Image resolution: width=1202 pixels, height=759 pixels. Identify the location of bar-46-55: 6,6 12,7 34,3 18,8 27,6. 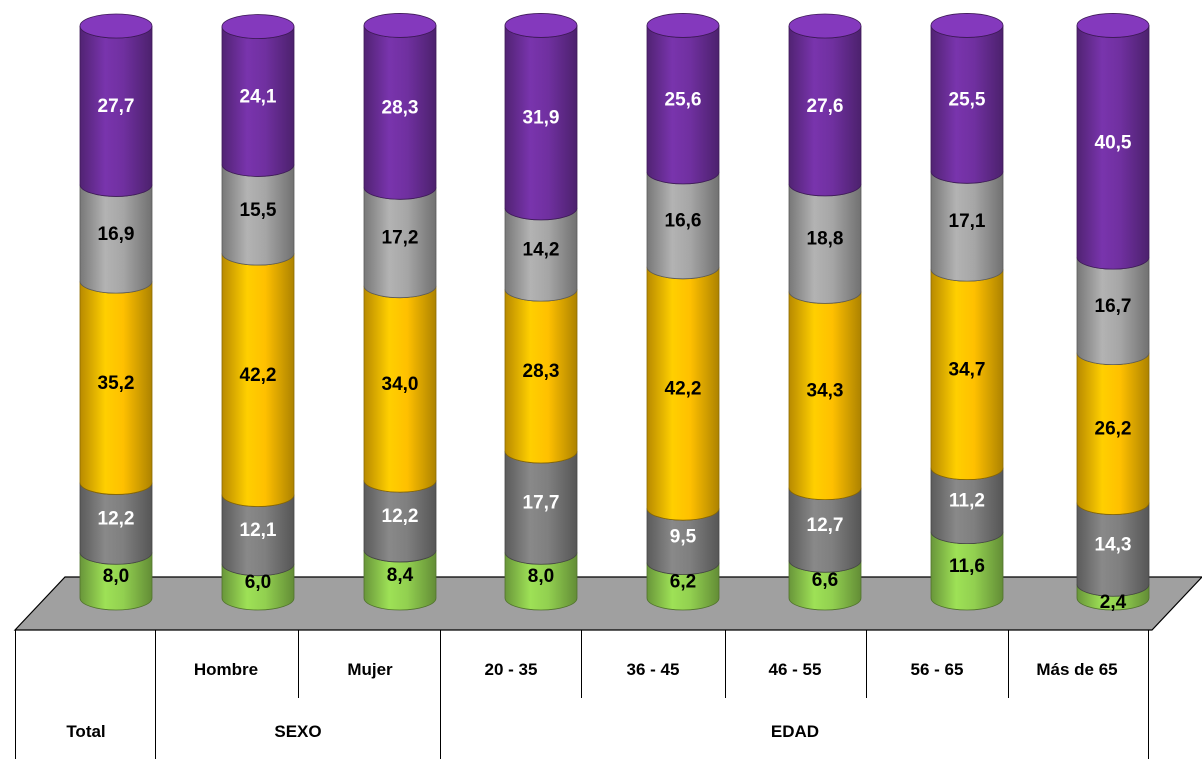
(825, 312).